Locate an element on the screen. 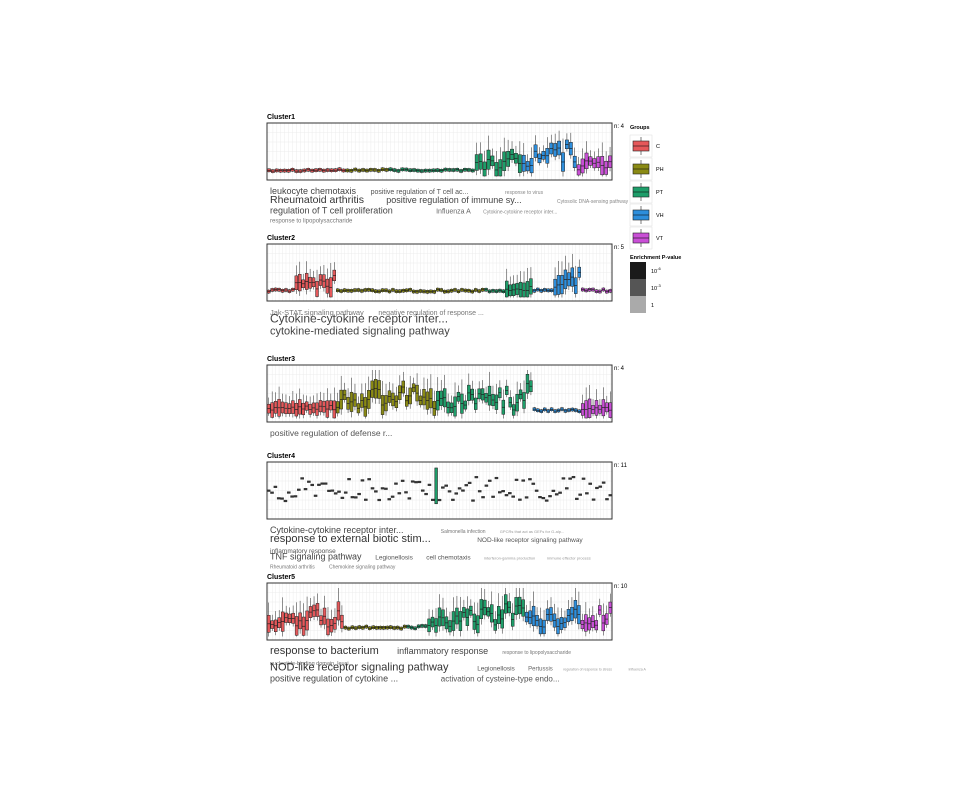 Image resolution: width=977 pixels, height=795 pixels. cluster-title: Cluster1 is located at coordinates (281, 117).